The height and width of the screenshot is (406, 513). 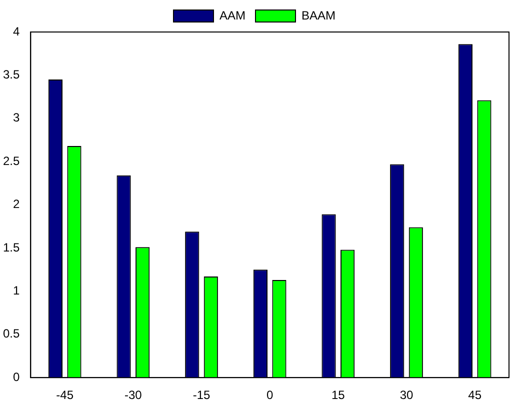 I want to click on x-tick-label: 45, so click(x=475, y=395).